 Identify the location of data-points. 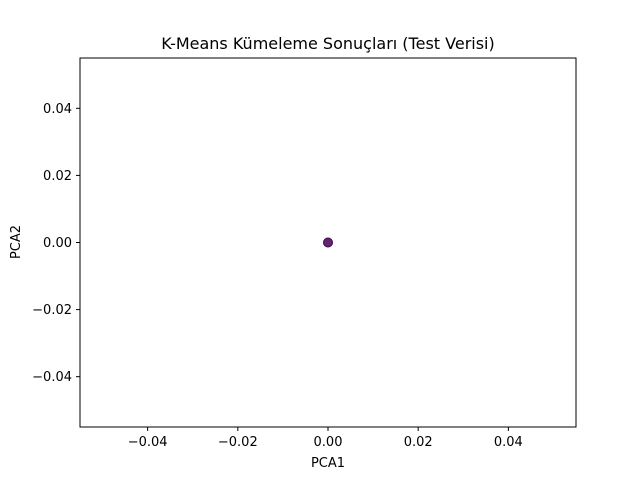
(328, 242).